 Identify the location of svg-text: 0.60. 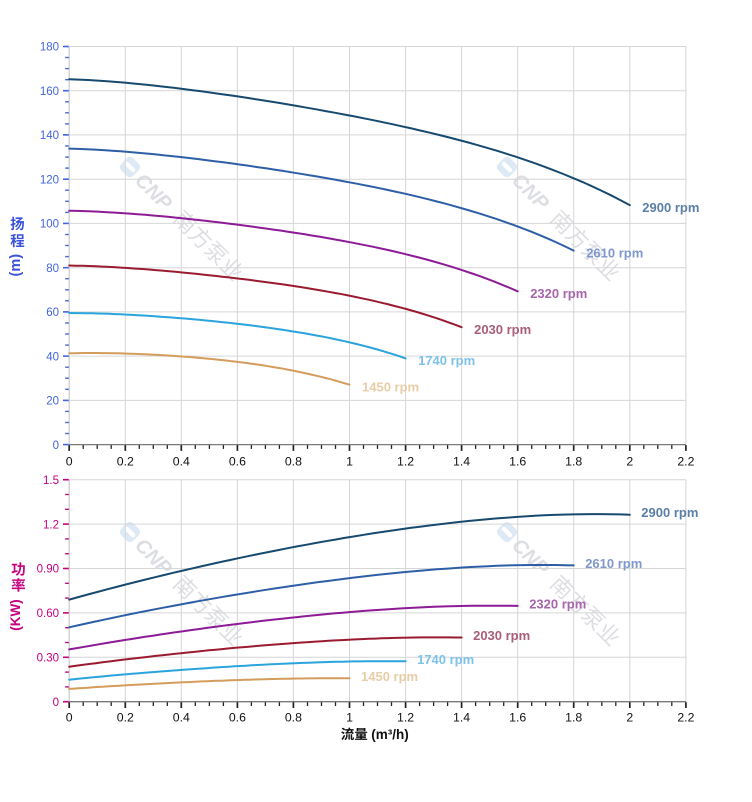
(48, 614).